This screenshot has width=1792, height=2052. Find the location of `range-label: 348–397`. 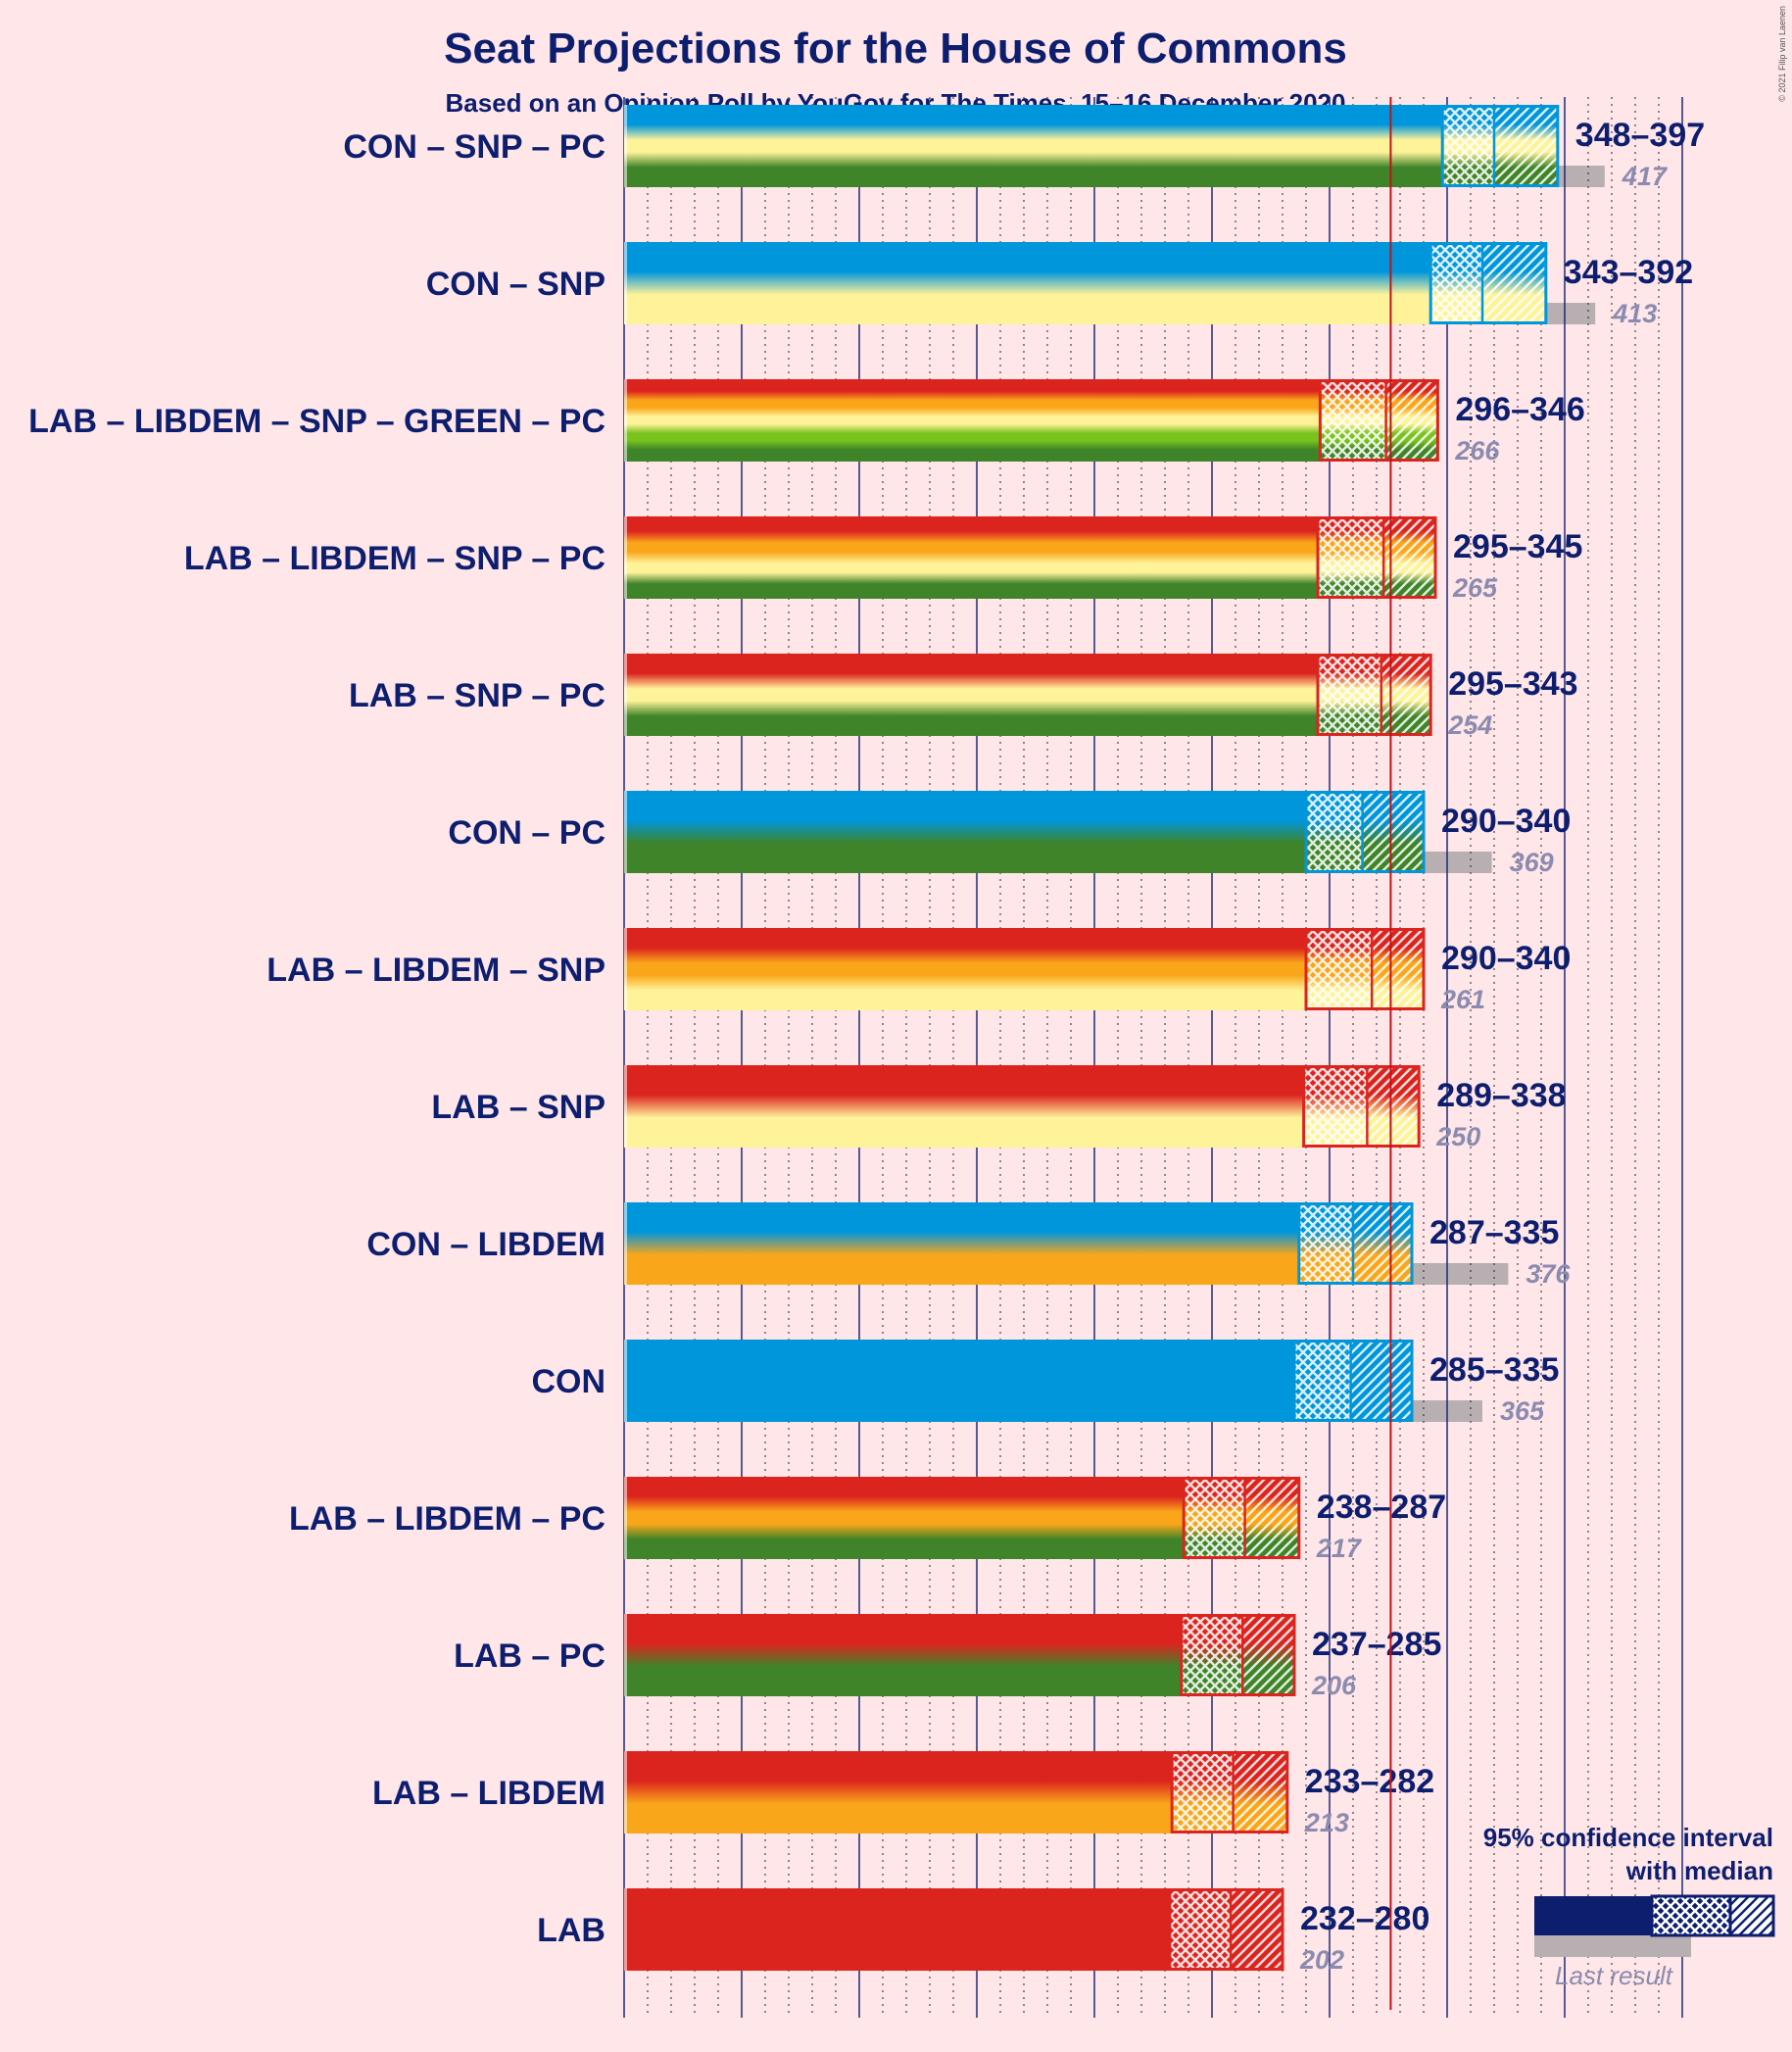

range-label: 348–397 is located at coordinates (1640, 135).